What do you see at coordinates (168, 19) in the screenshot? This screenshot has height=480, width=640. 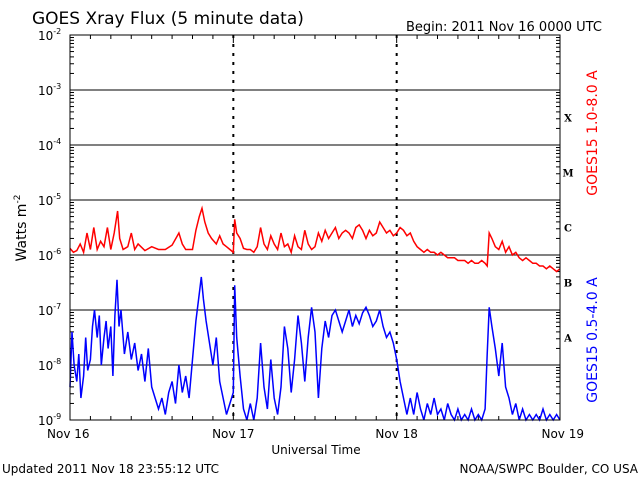 I see `chart-title: GOES Xray Flux (5 minute data)` at bounding box center [168, 19].